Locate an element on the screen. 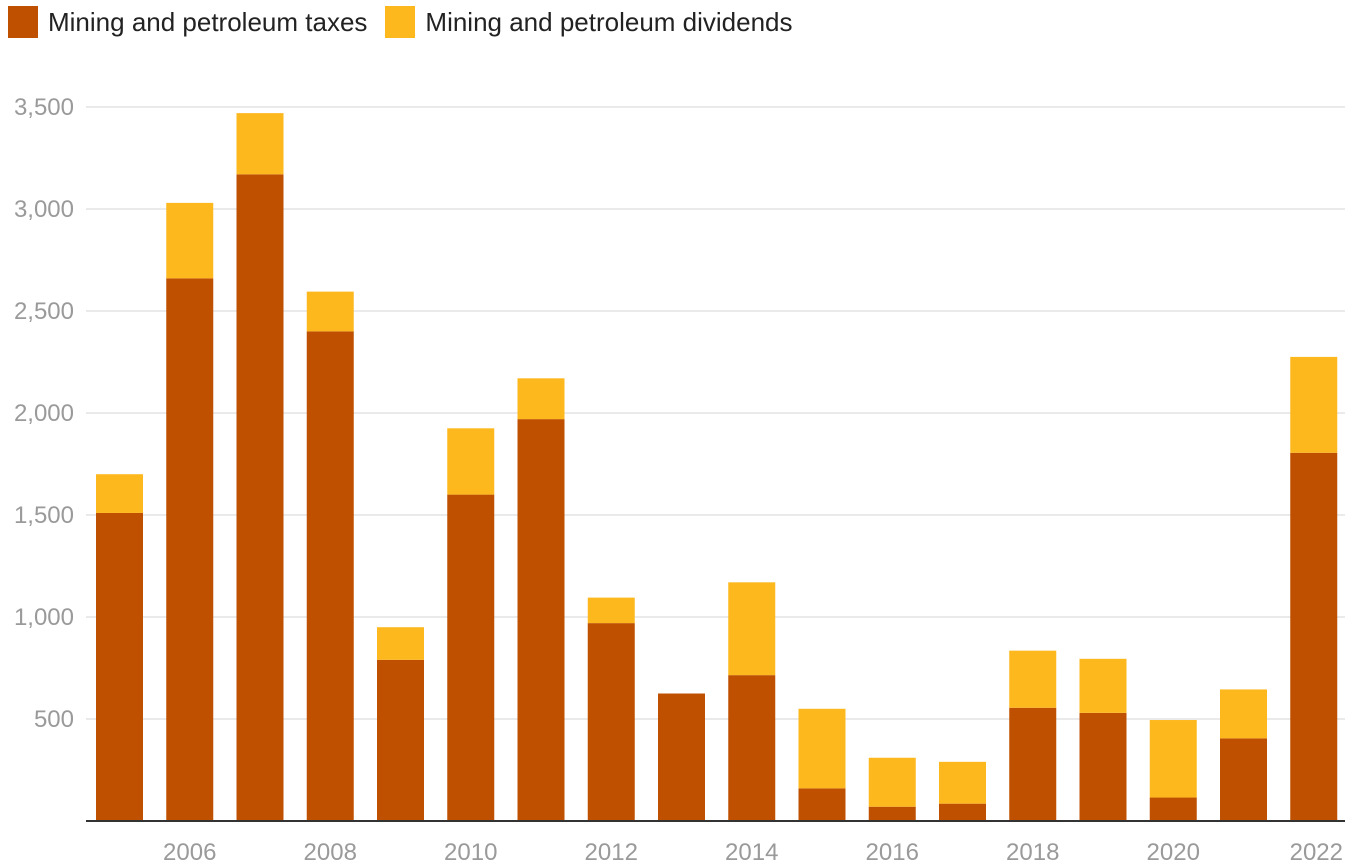 This screenshot has width=1357, height=866. y-axis-tick-labels: 500 1,000 1,500 2,000 2,500 3,000 3,500 is located at coordinates (44, 413).